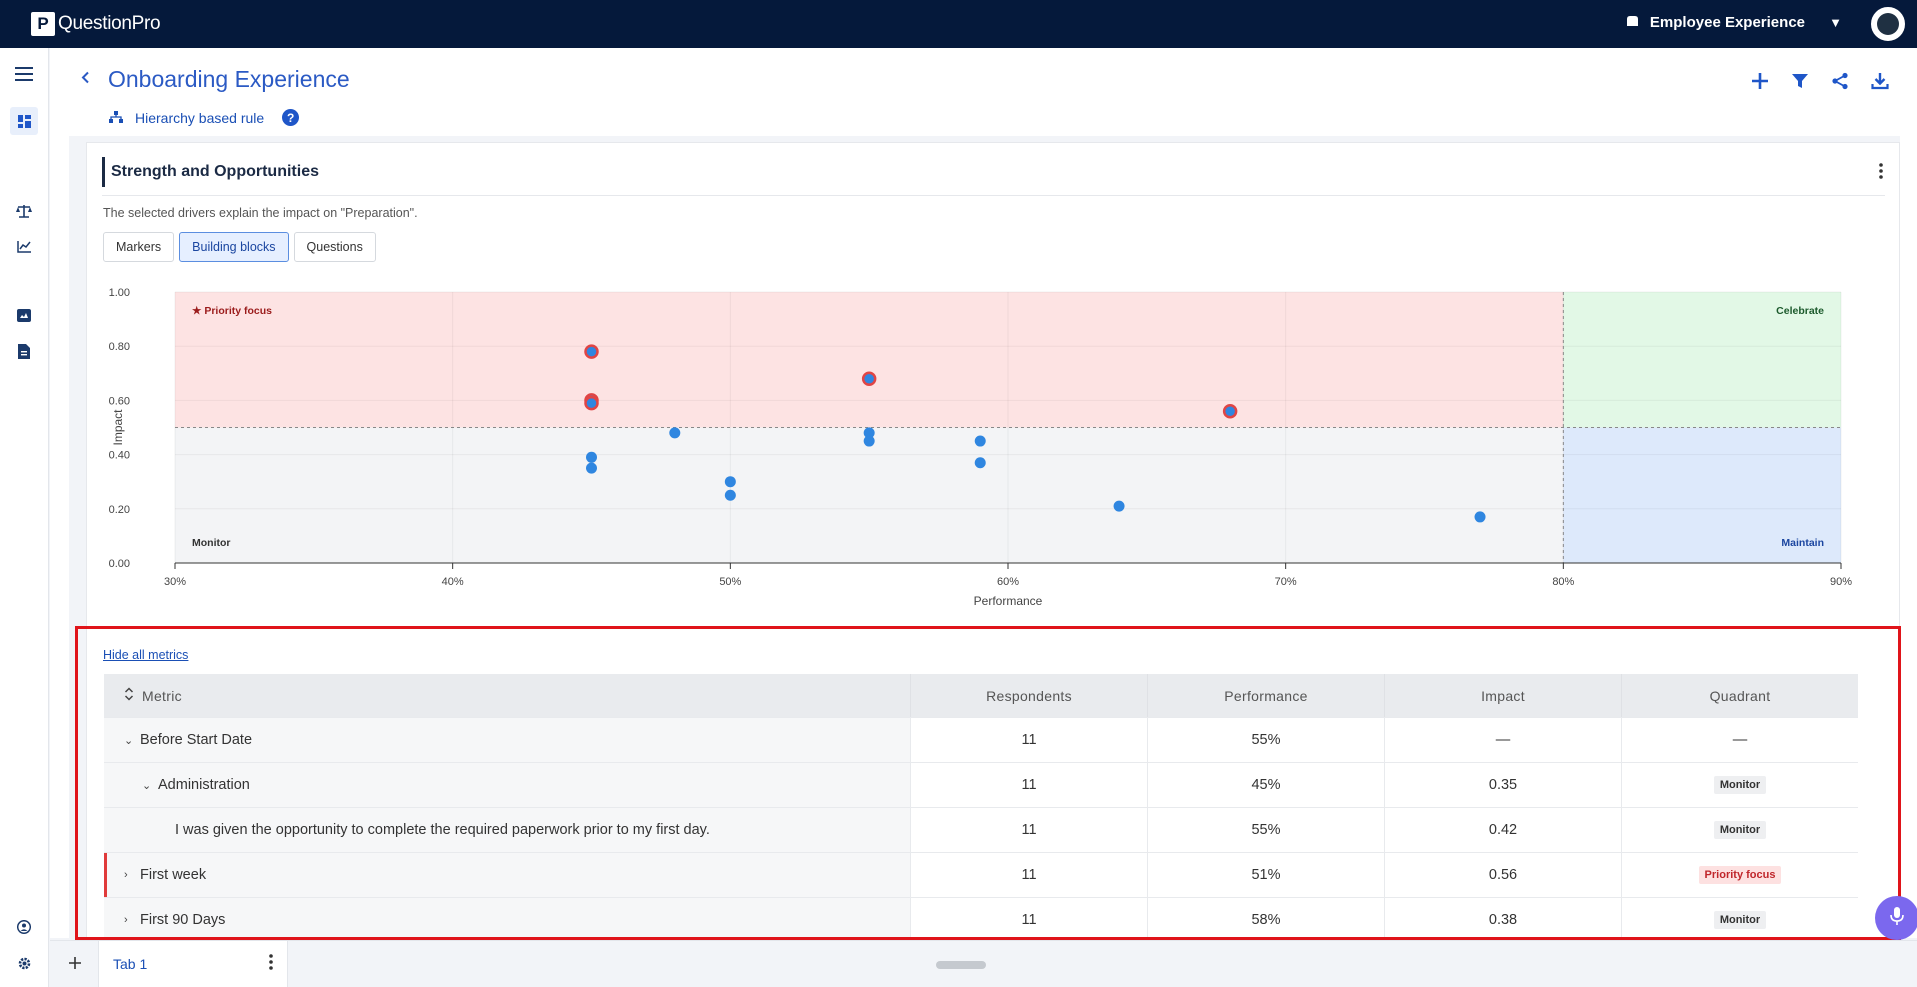  I want to click on table-row: ⌄ Before Start Date 11 55% — —, so click(981, 740).